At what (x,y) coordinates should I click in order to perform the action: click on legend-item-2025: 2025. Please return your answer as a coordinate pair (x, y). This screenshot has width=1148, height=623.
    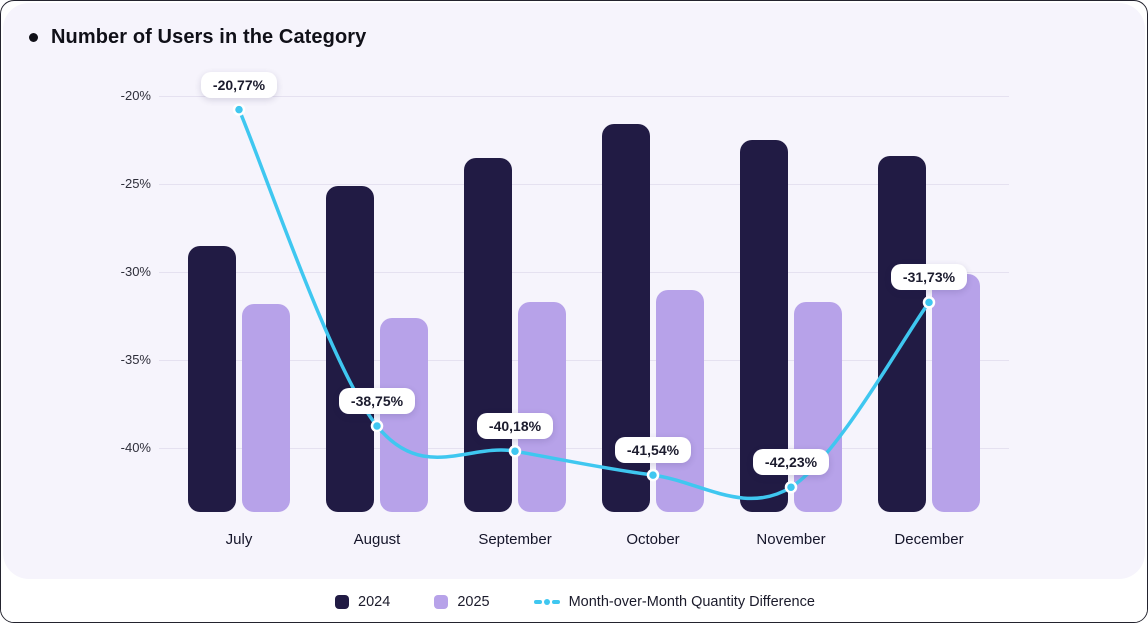
    Looking at the image, I should click on (462, 601).